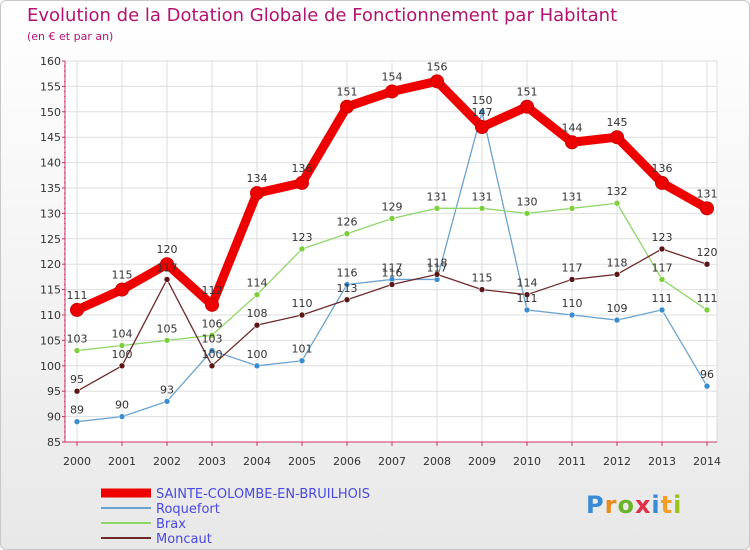 The width and height of the screenshot is (750, 550). I want to click on data-label: 130, so click(527, 201).